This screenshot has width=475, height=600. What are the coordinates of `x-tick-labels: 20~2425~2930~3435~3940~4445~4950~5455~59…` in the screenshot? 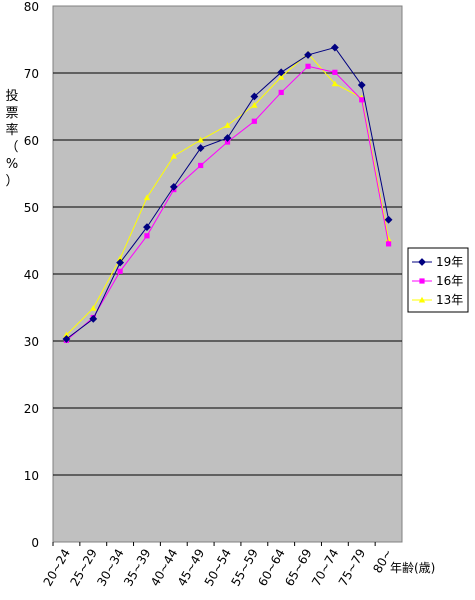 It's located at (218, 565).